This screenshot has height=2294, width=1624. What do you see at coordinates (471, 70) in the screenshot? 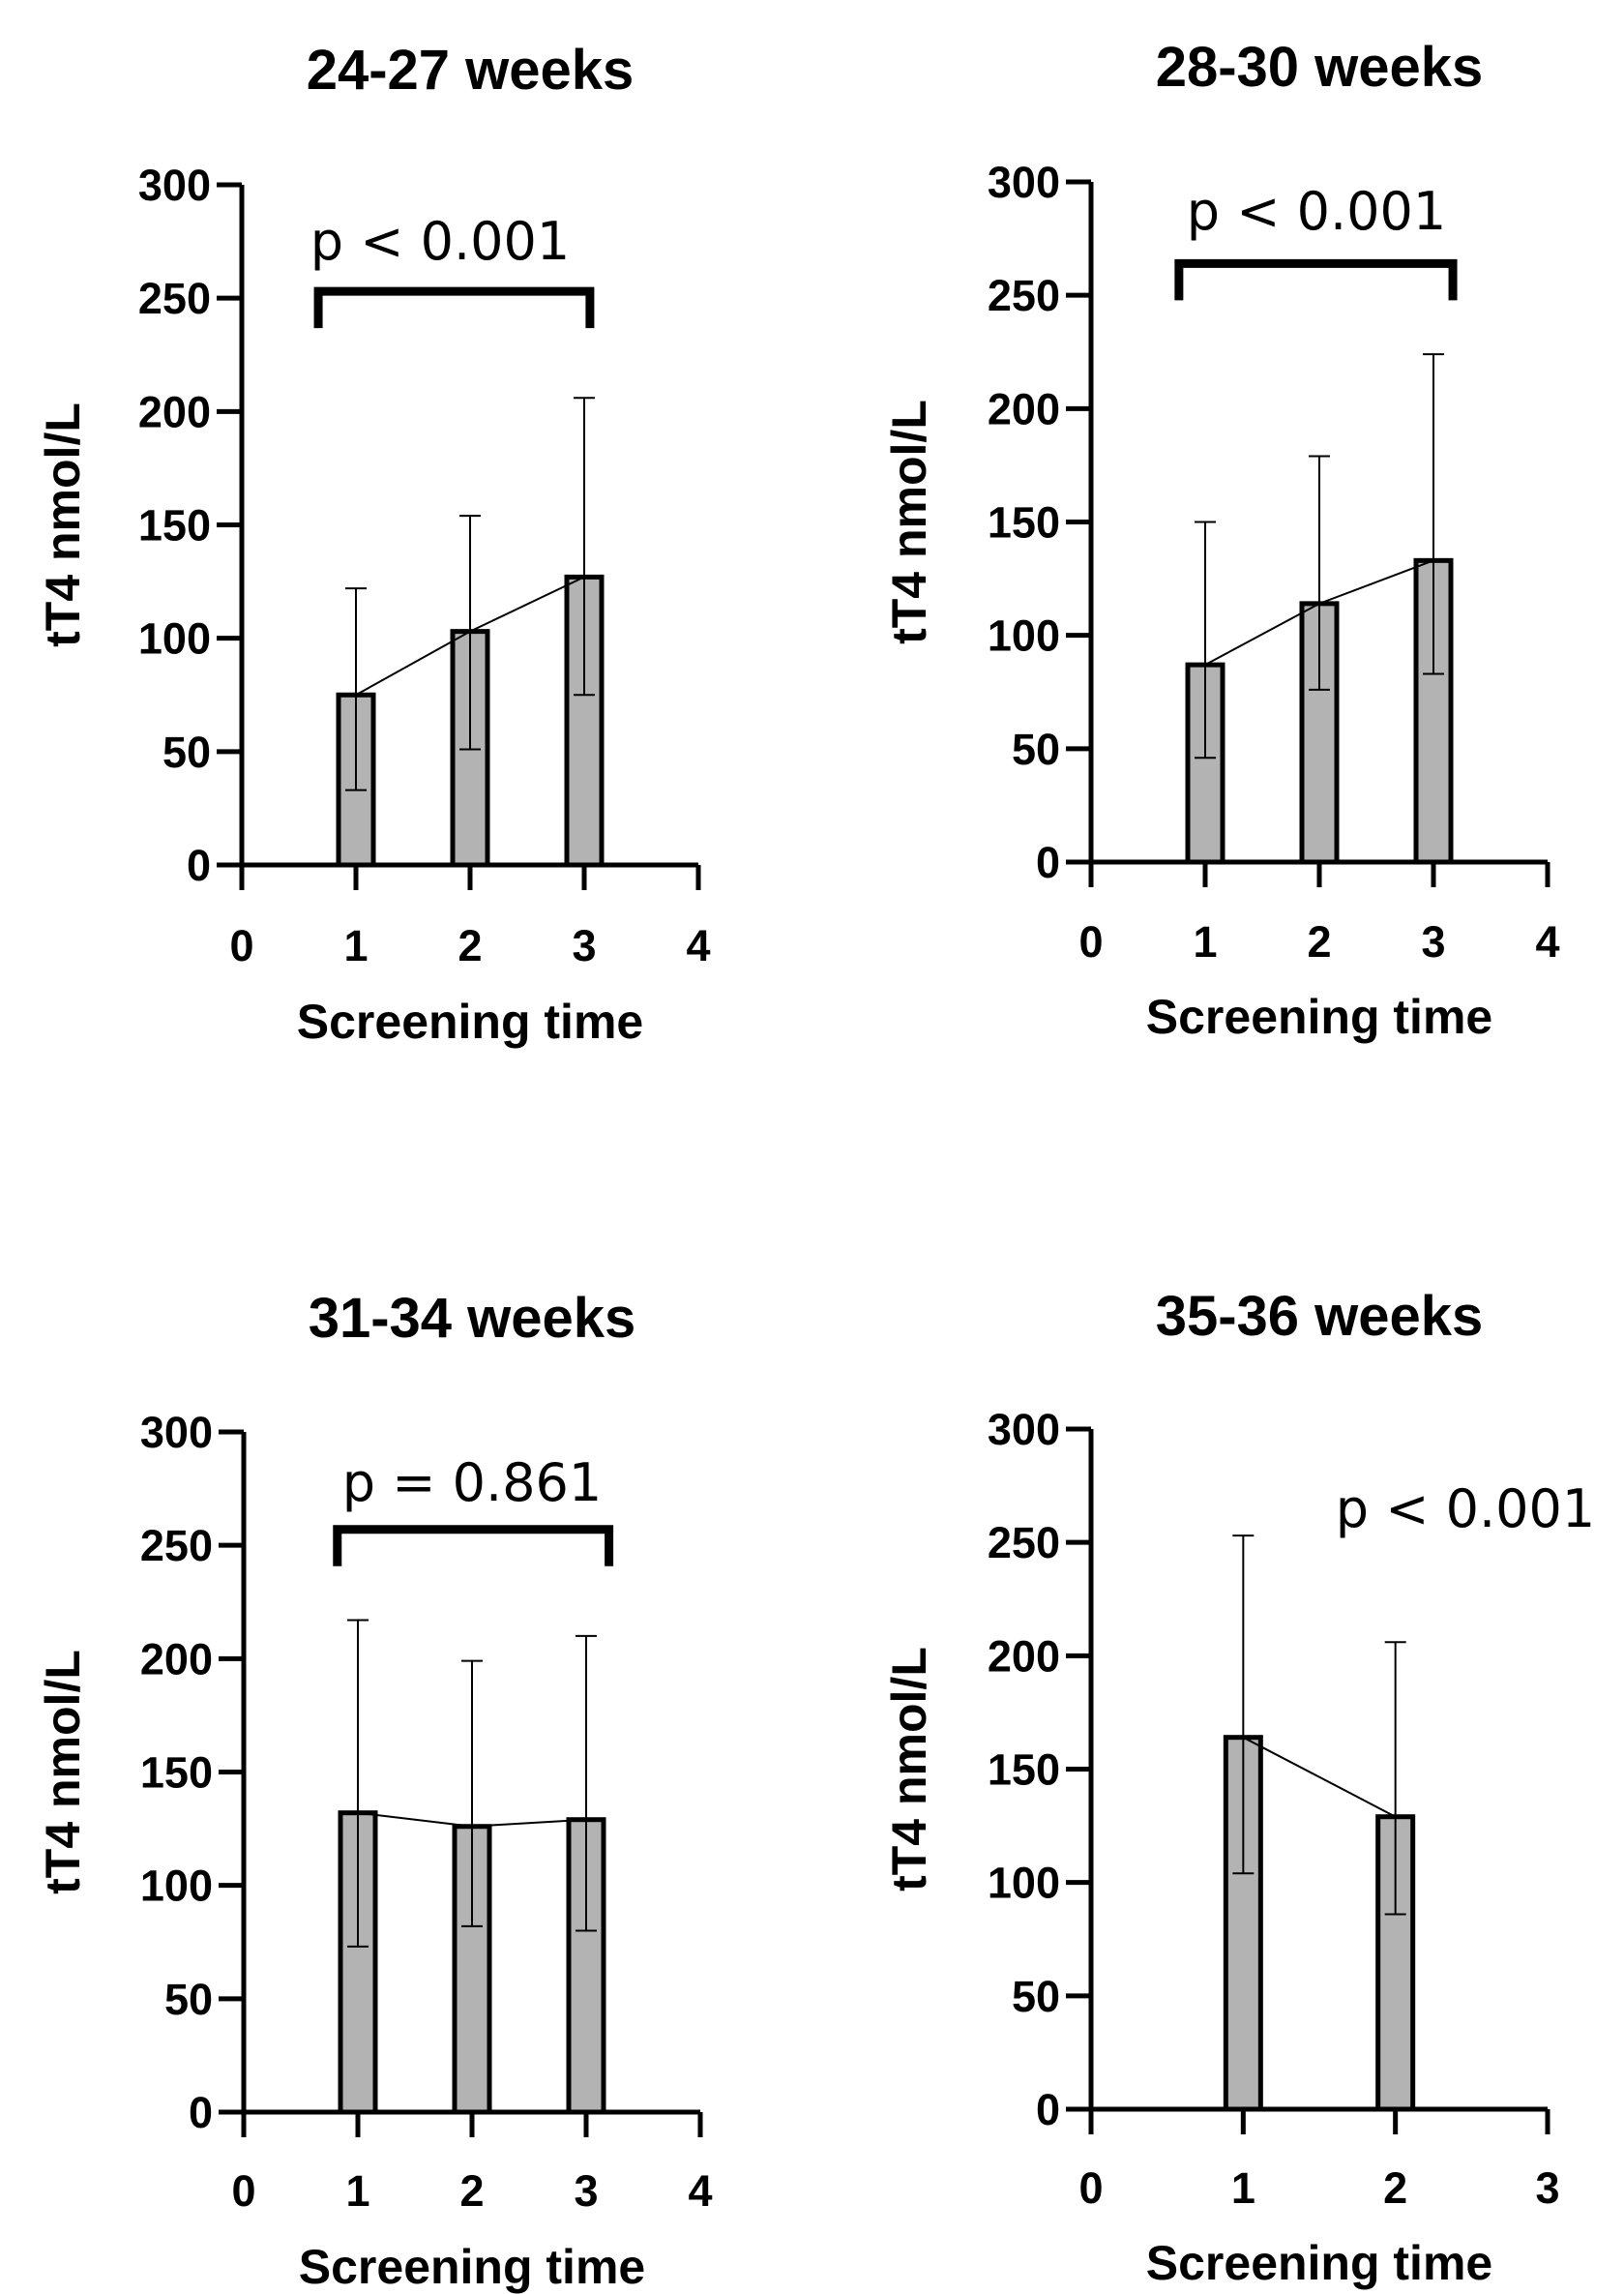
I see `chart-title: 24-27 weeks` at bounding box center [471, 70].